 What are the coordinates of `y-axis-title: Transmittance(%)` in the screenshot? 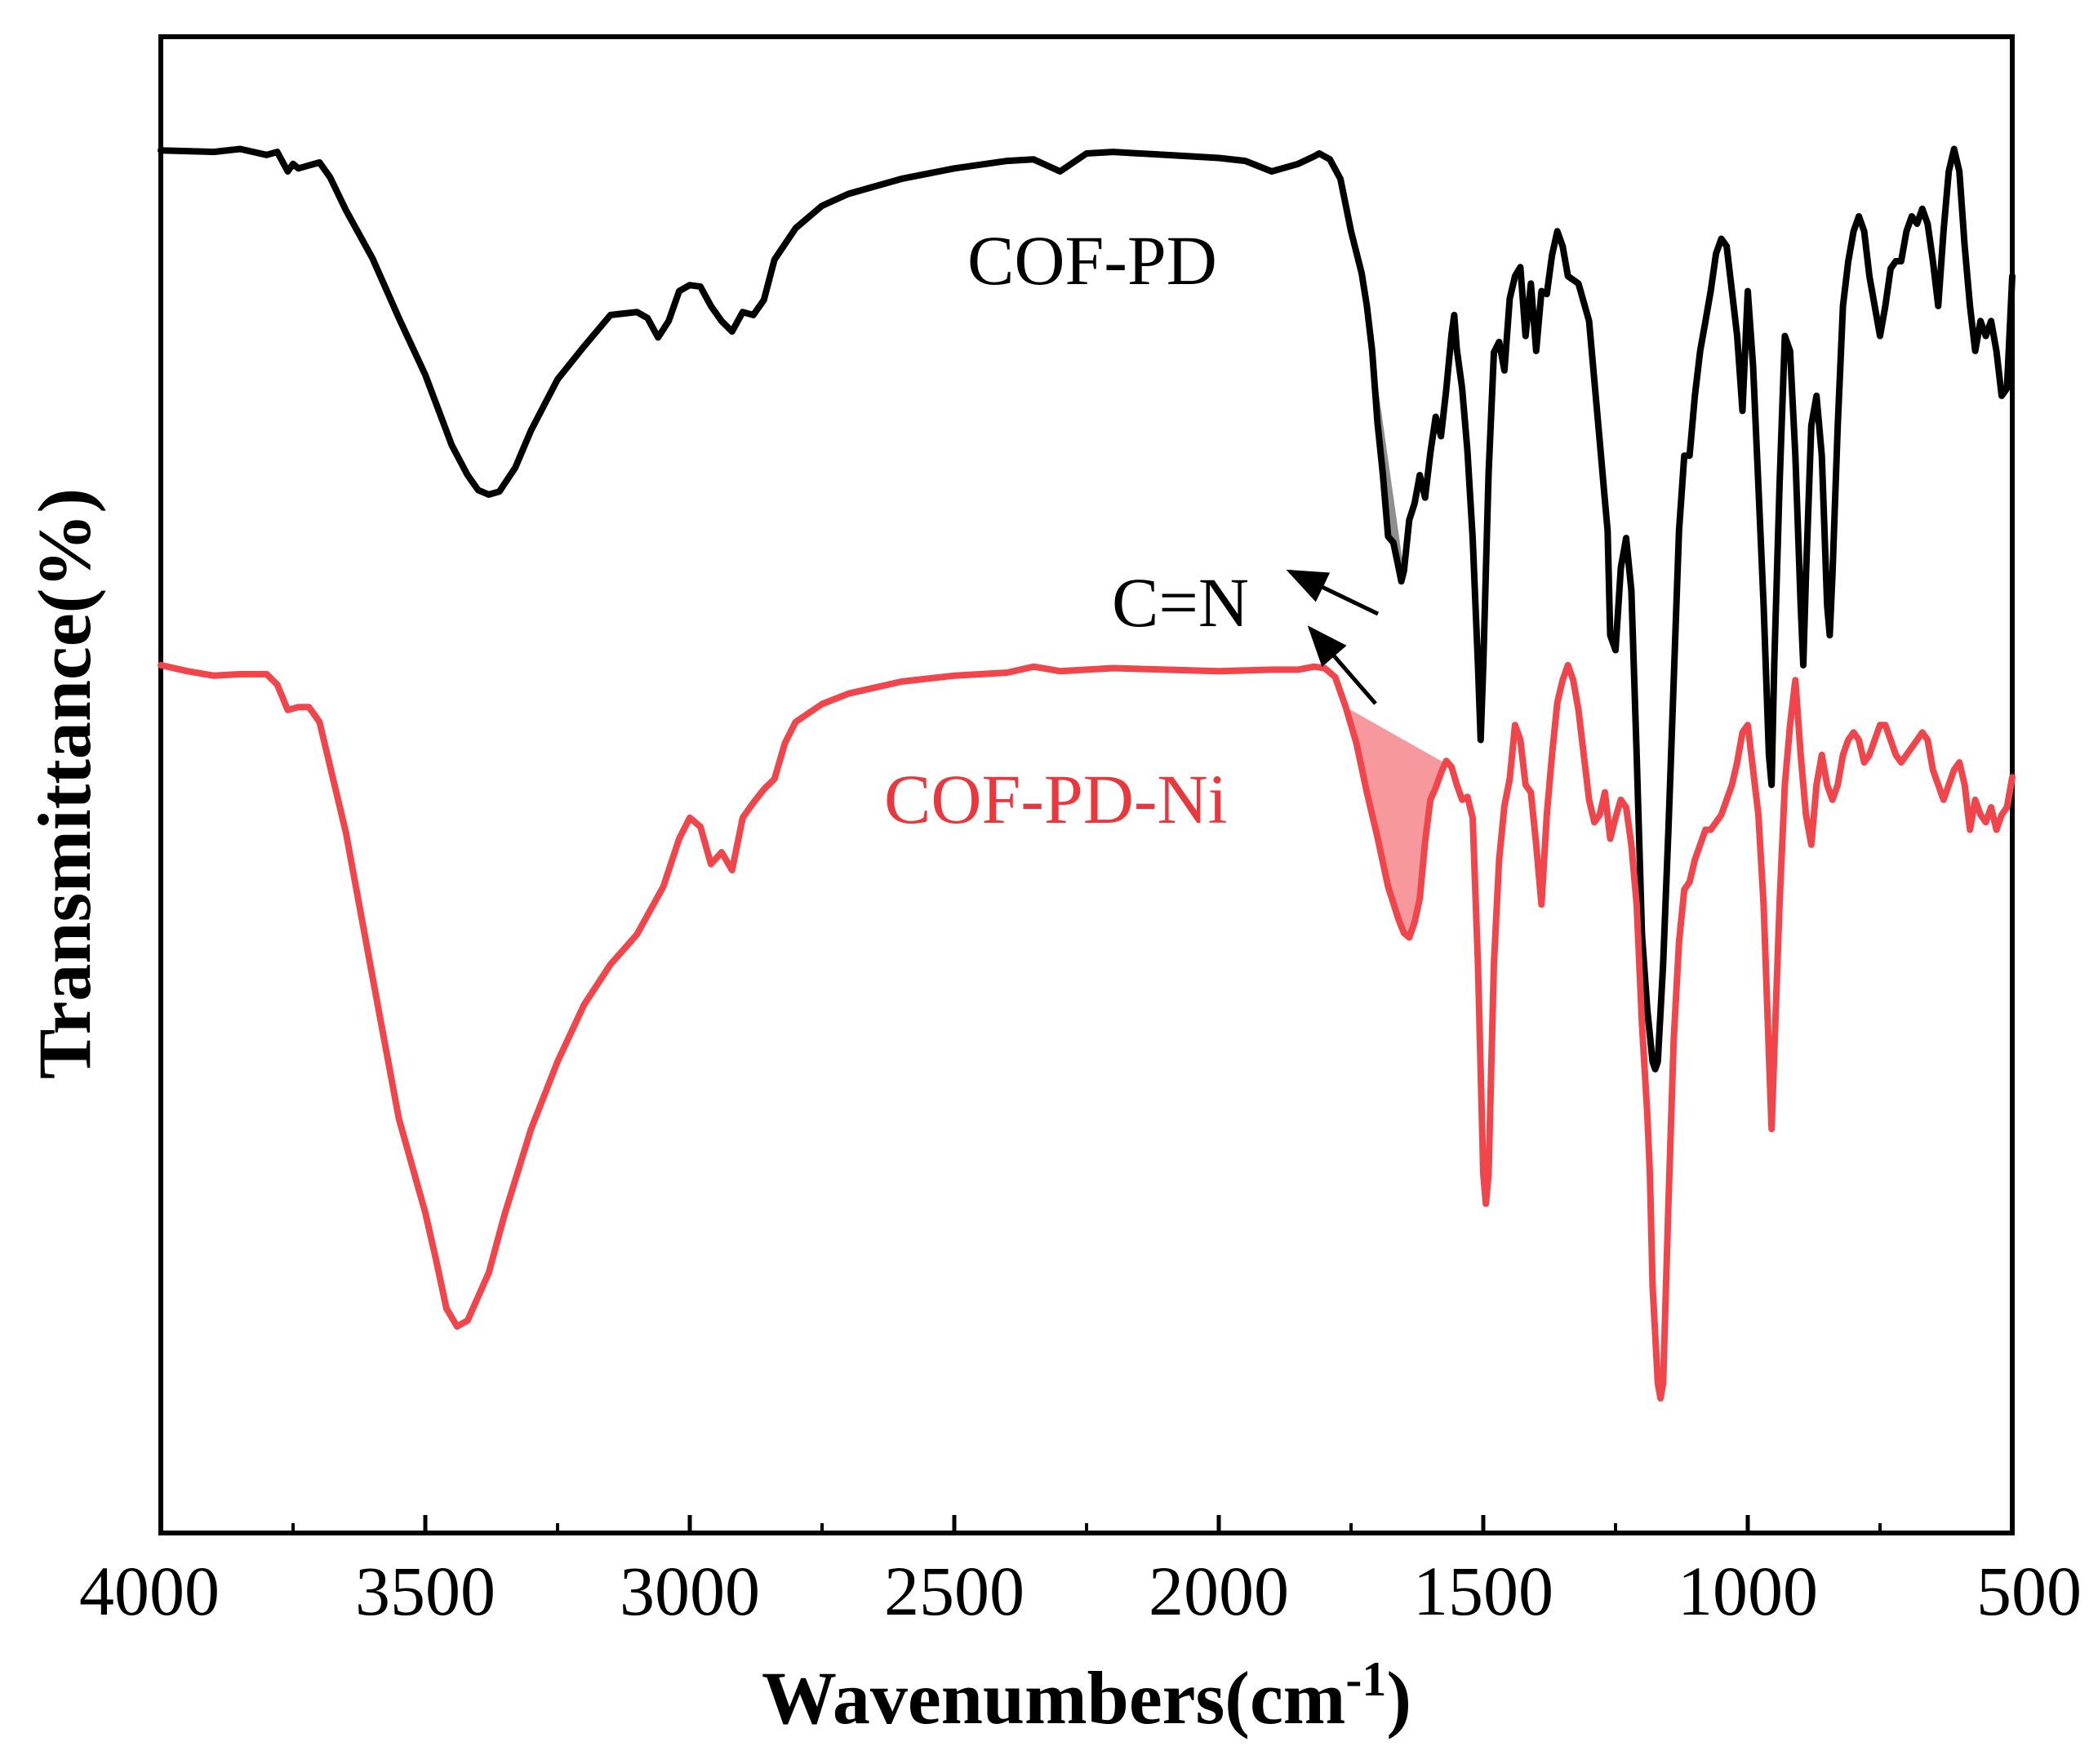 It's located at (64, 783).